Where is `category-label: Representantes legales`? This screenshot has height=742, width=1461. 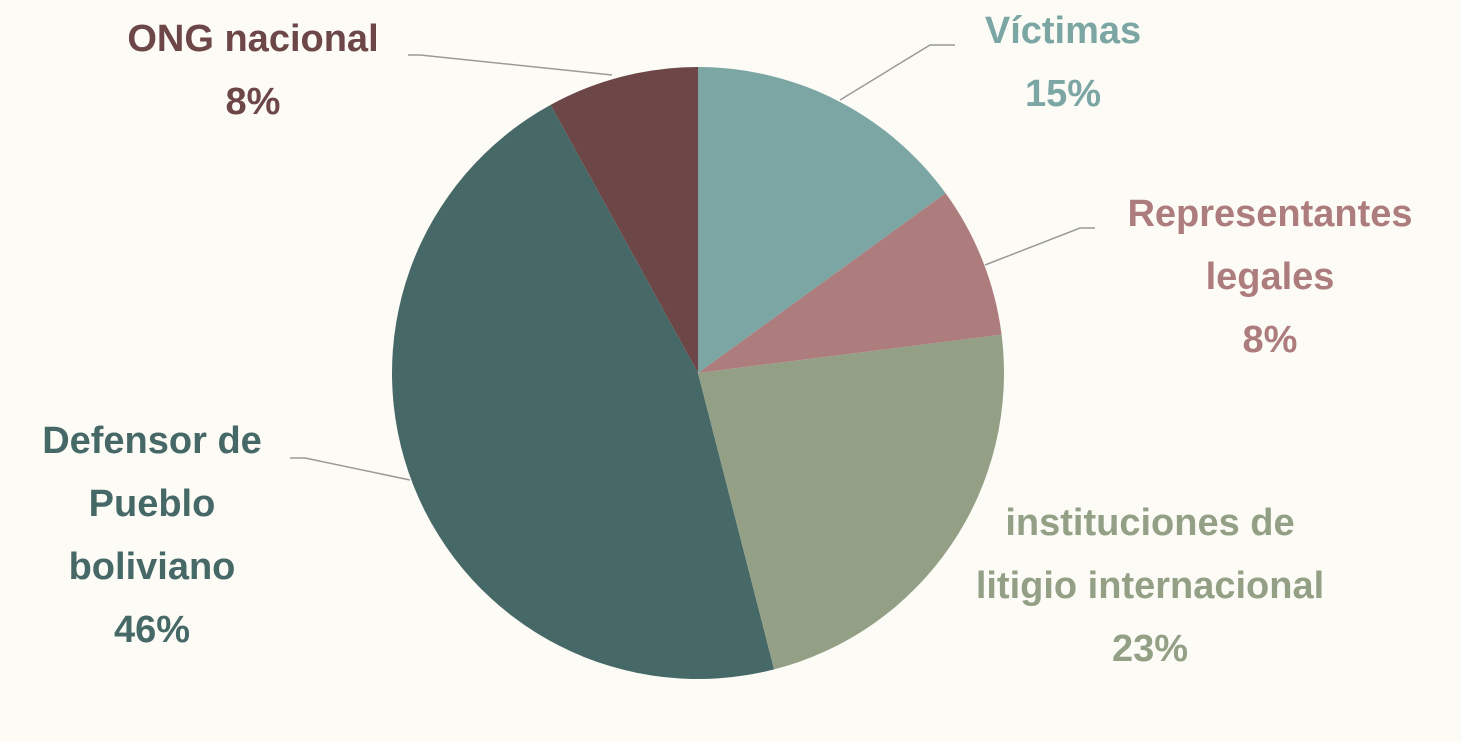 category-label: Representantes legales is located at coordinates (1270, 245).